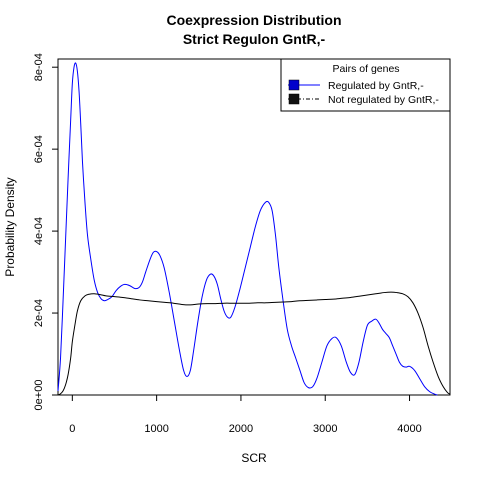 This screenshot has height=480, width=480. I want to click on y-tick-label: 4e-04, so click(39, 231).